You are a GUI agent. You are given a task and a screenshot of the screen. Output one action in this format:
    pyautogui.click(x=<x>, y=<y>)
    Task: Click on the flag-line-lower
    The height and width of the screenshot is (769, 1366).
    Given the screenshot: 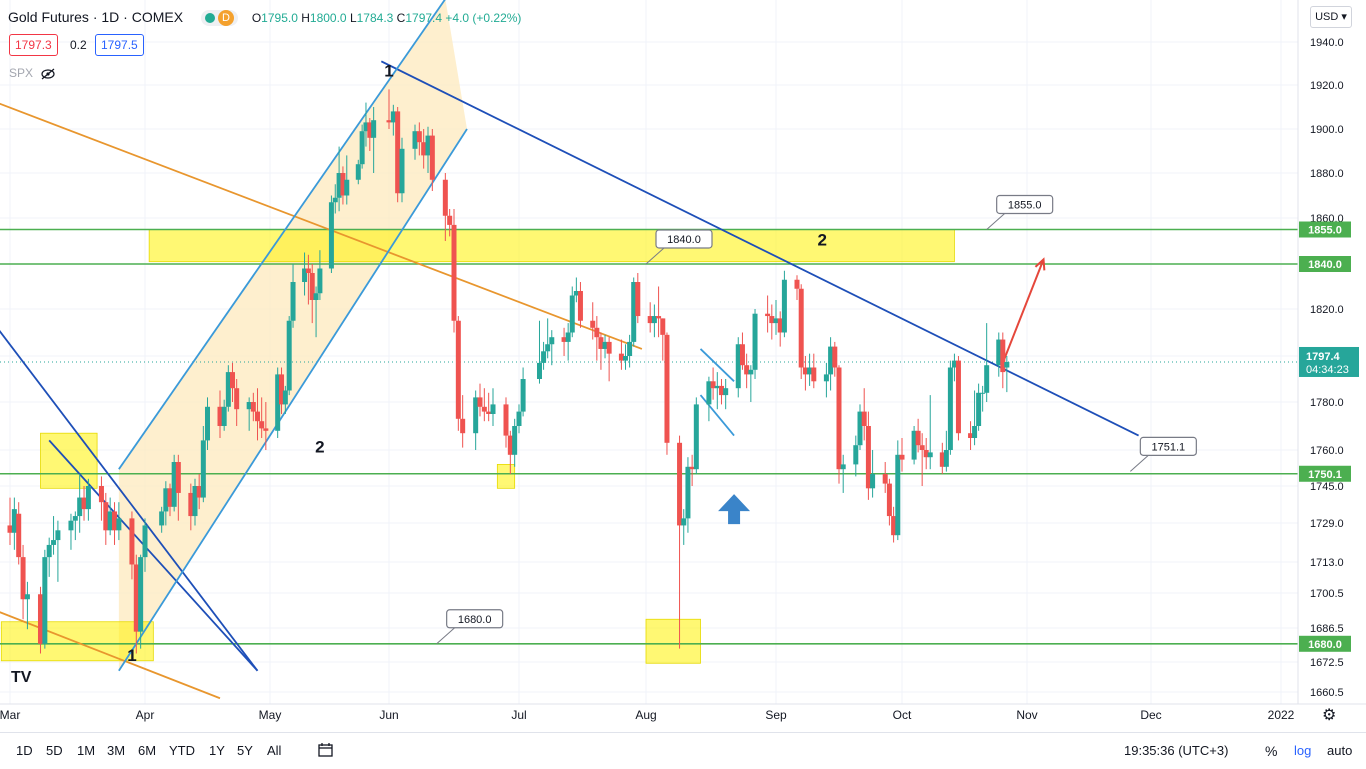 What is the action you would take?
    pyautogui.click(x=717, y=415)
    